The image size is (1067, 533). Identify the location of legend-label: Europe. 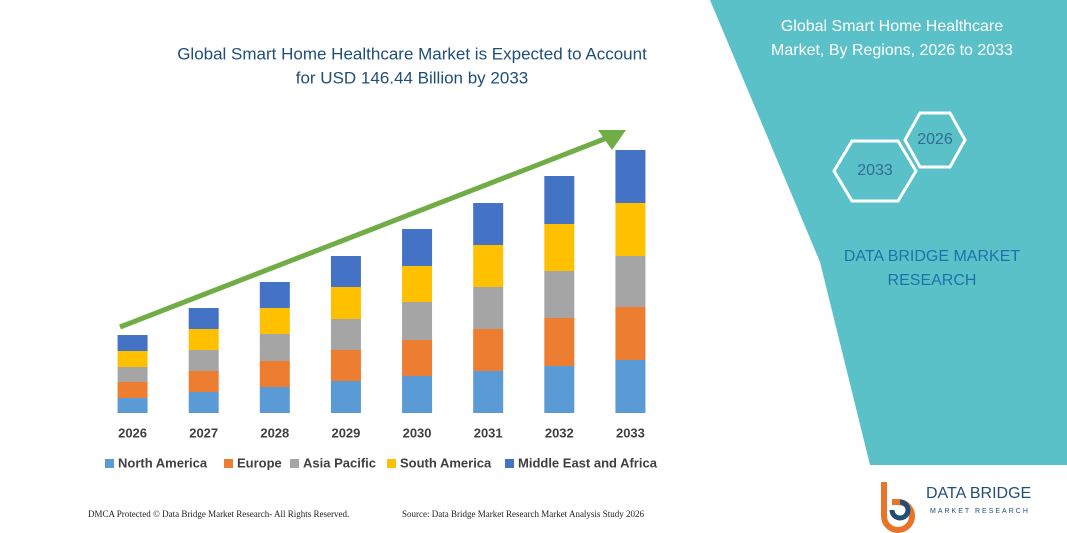
(259, 462).